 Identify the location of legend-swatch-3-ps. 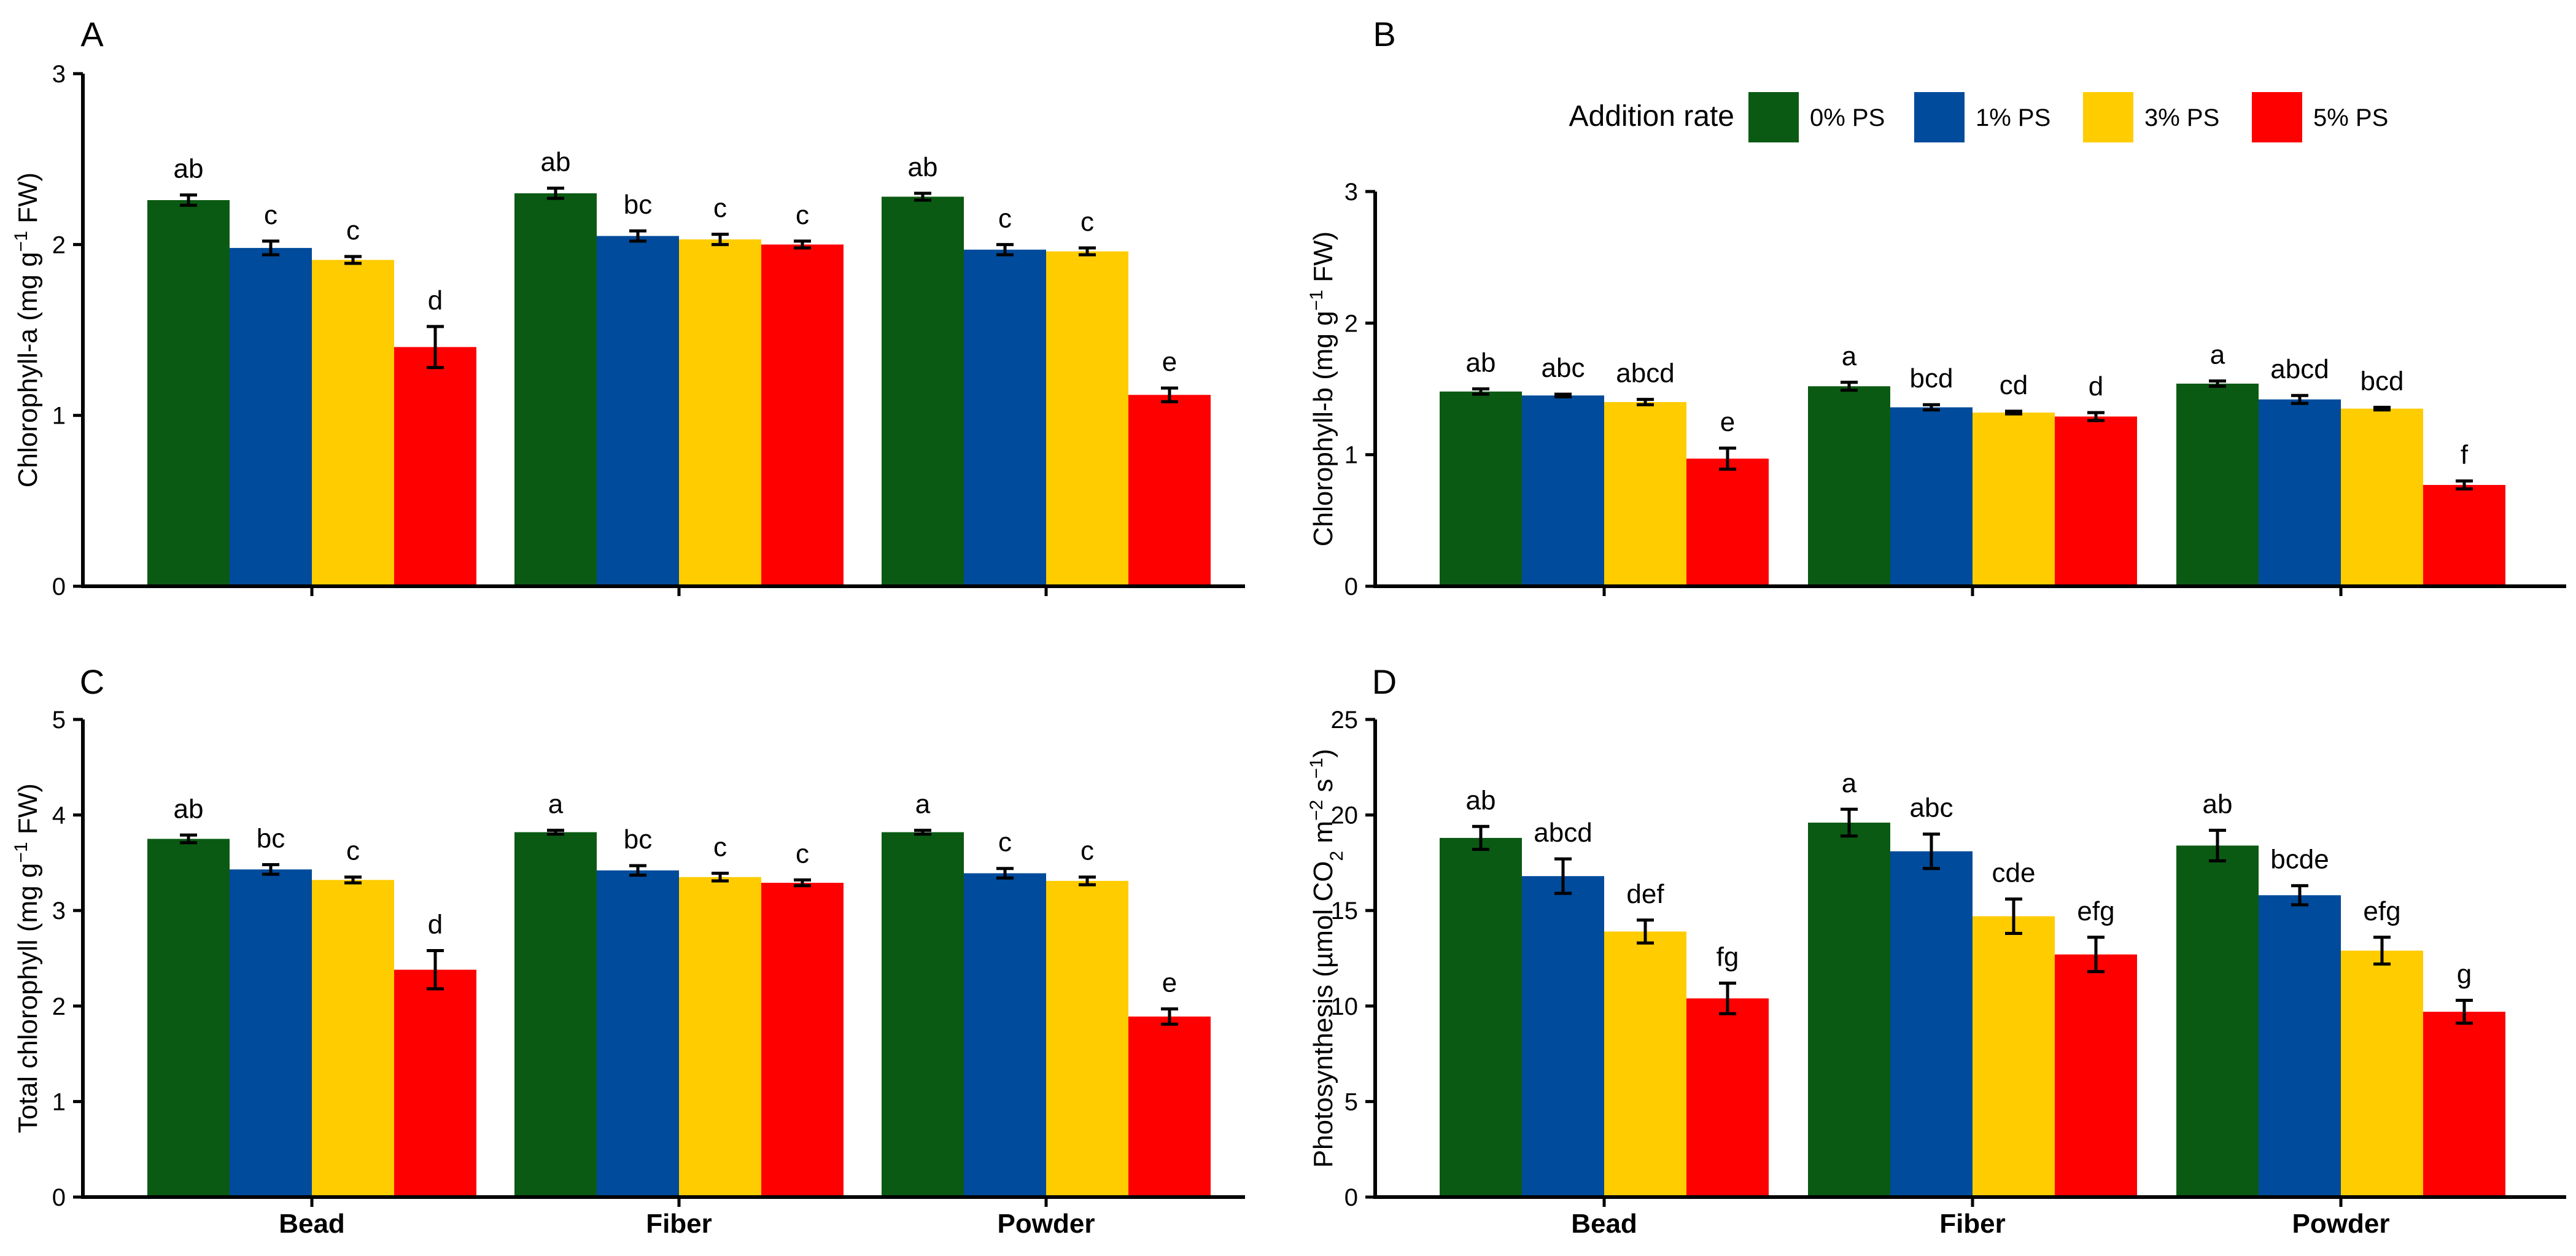
(2108, 117).